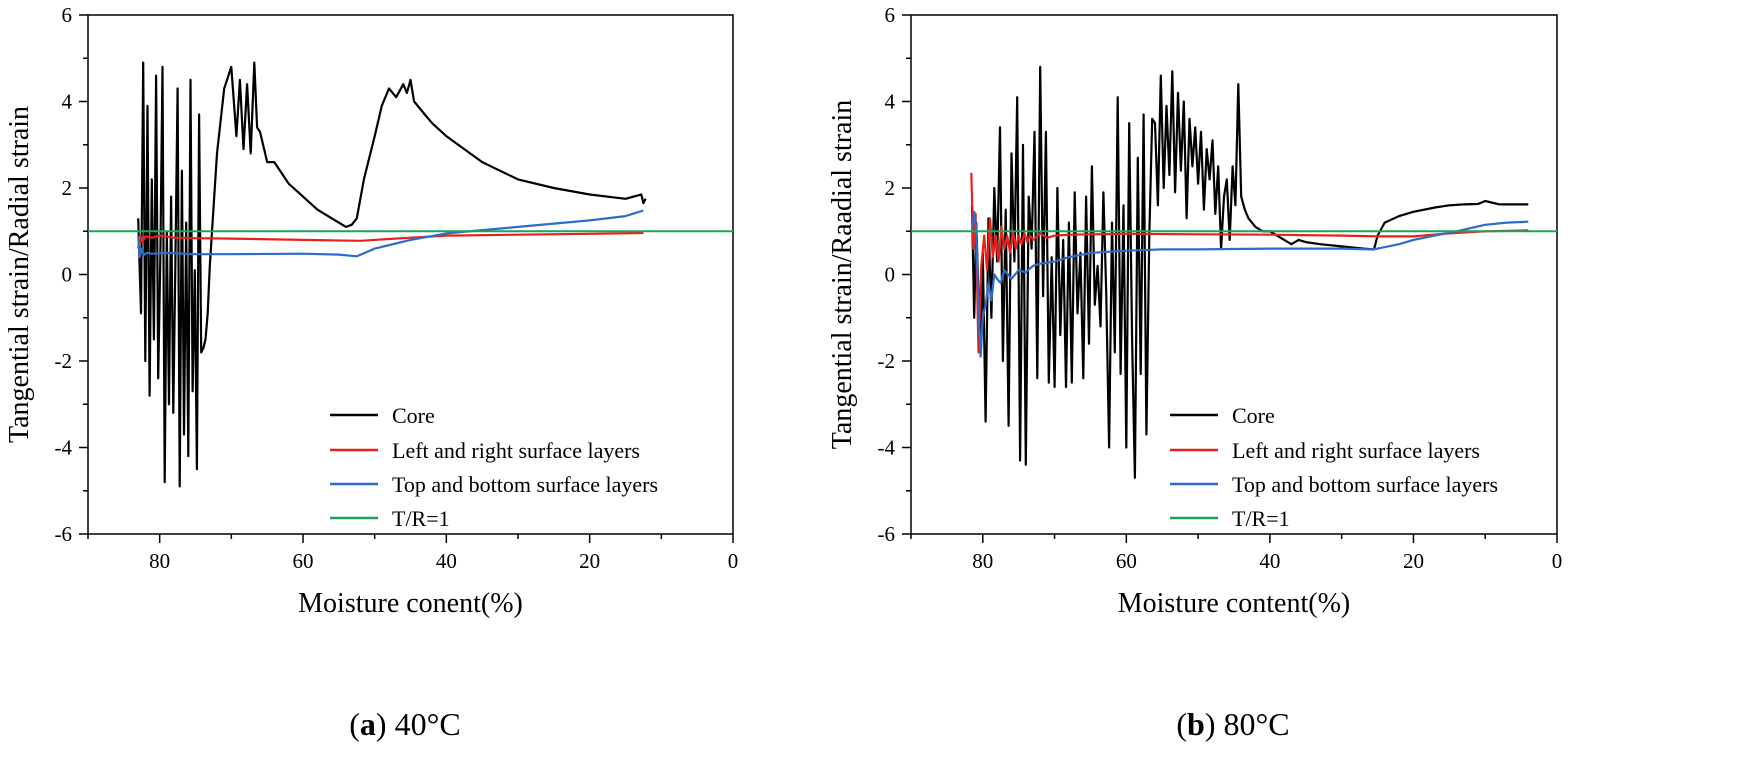  Describe the element at coordinates (842, 274) in the screenshot. I see `y-axis-title: Tangential strain/Raadial strain` at that location.